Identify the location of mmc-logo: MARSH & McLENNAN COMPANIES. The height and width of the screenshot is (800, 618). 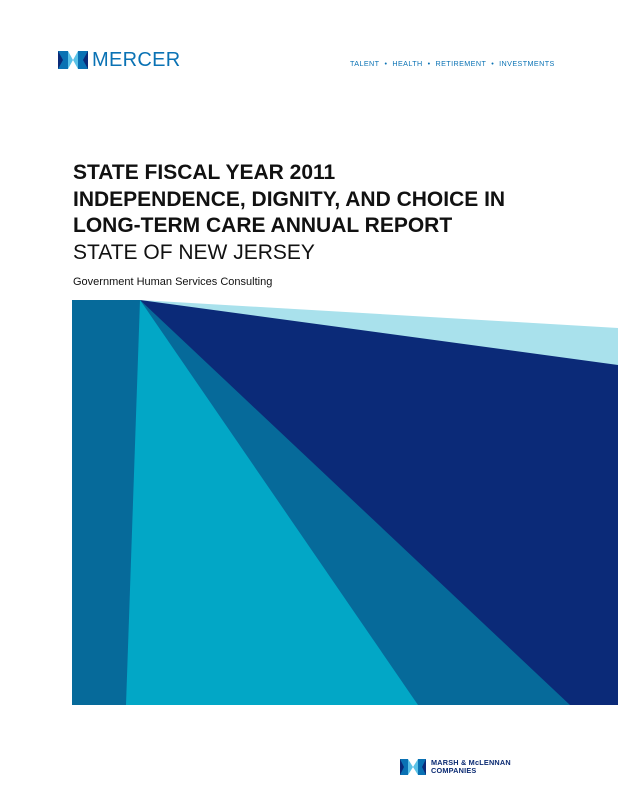
(455, 767).